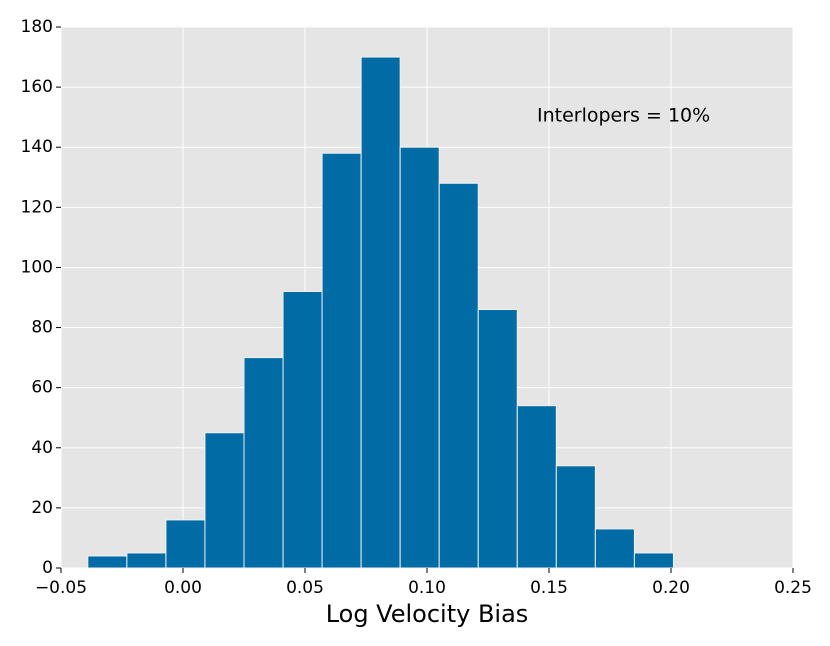 The width and height of the screenshot is (830, 646). I want to click on y-tick-label: 60, so click(42, 388).